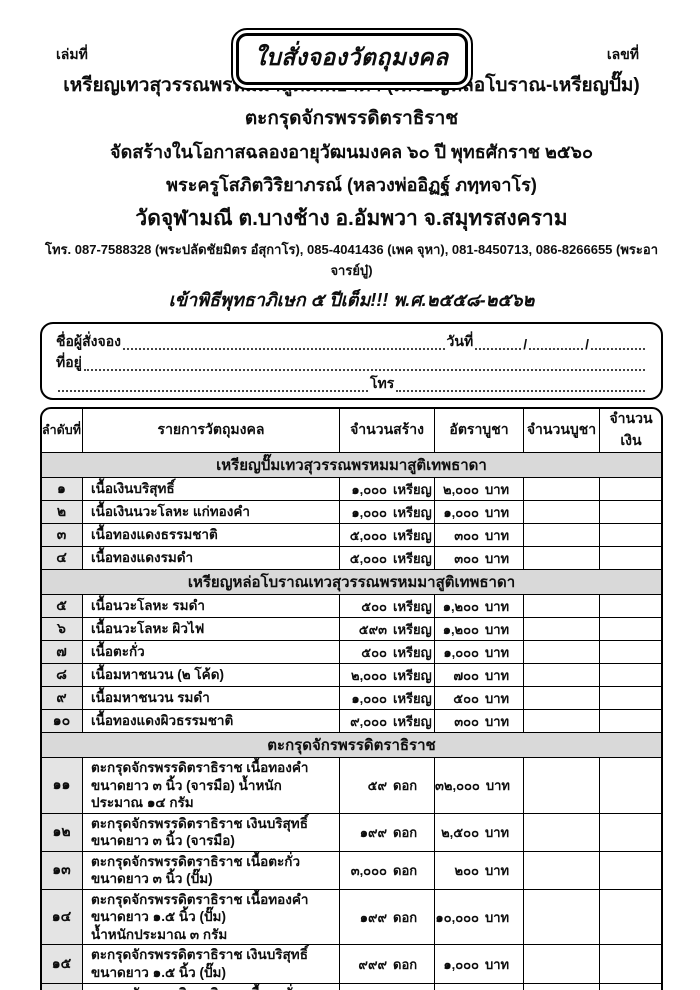  Describe the element at coordinates (364, 370) in the screenshot. I see `customer-address-field` at that location.